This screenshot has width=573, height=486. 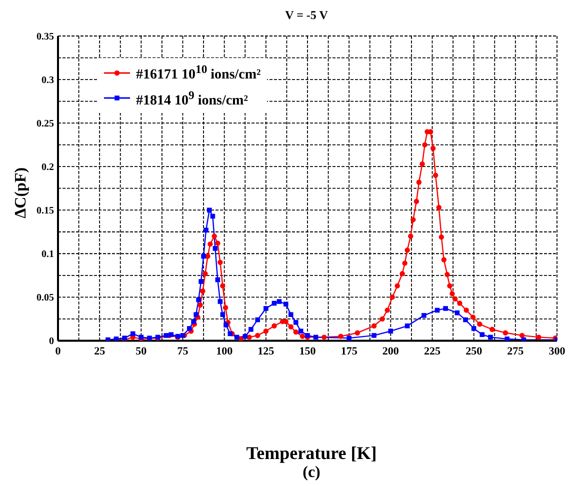 I want to click on y-tick-label: 0.35, so click(x=45, y=37).